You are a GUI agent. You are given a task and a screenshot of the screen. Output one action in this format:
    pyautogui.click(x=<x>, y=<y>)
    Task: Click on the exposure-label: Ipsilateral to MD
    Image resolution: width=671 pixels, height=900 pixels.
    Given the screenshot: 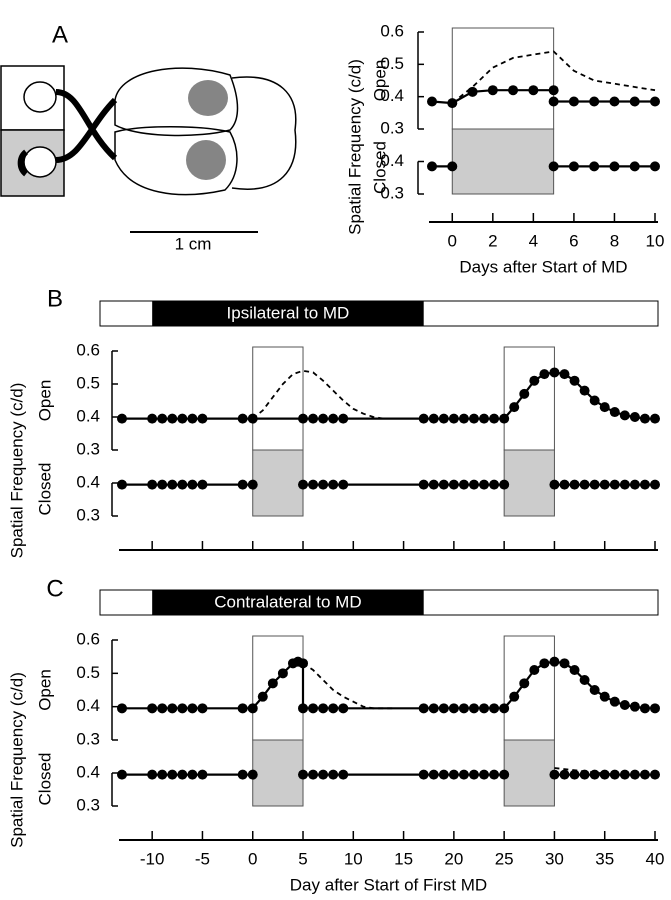 What is the action you would take?
    pyautogui.click(x=288, y=312)
    